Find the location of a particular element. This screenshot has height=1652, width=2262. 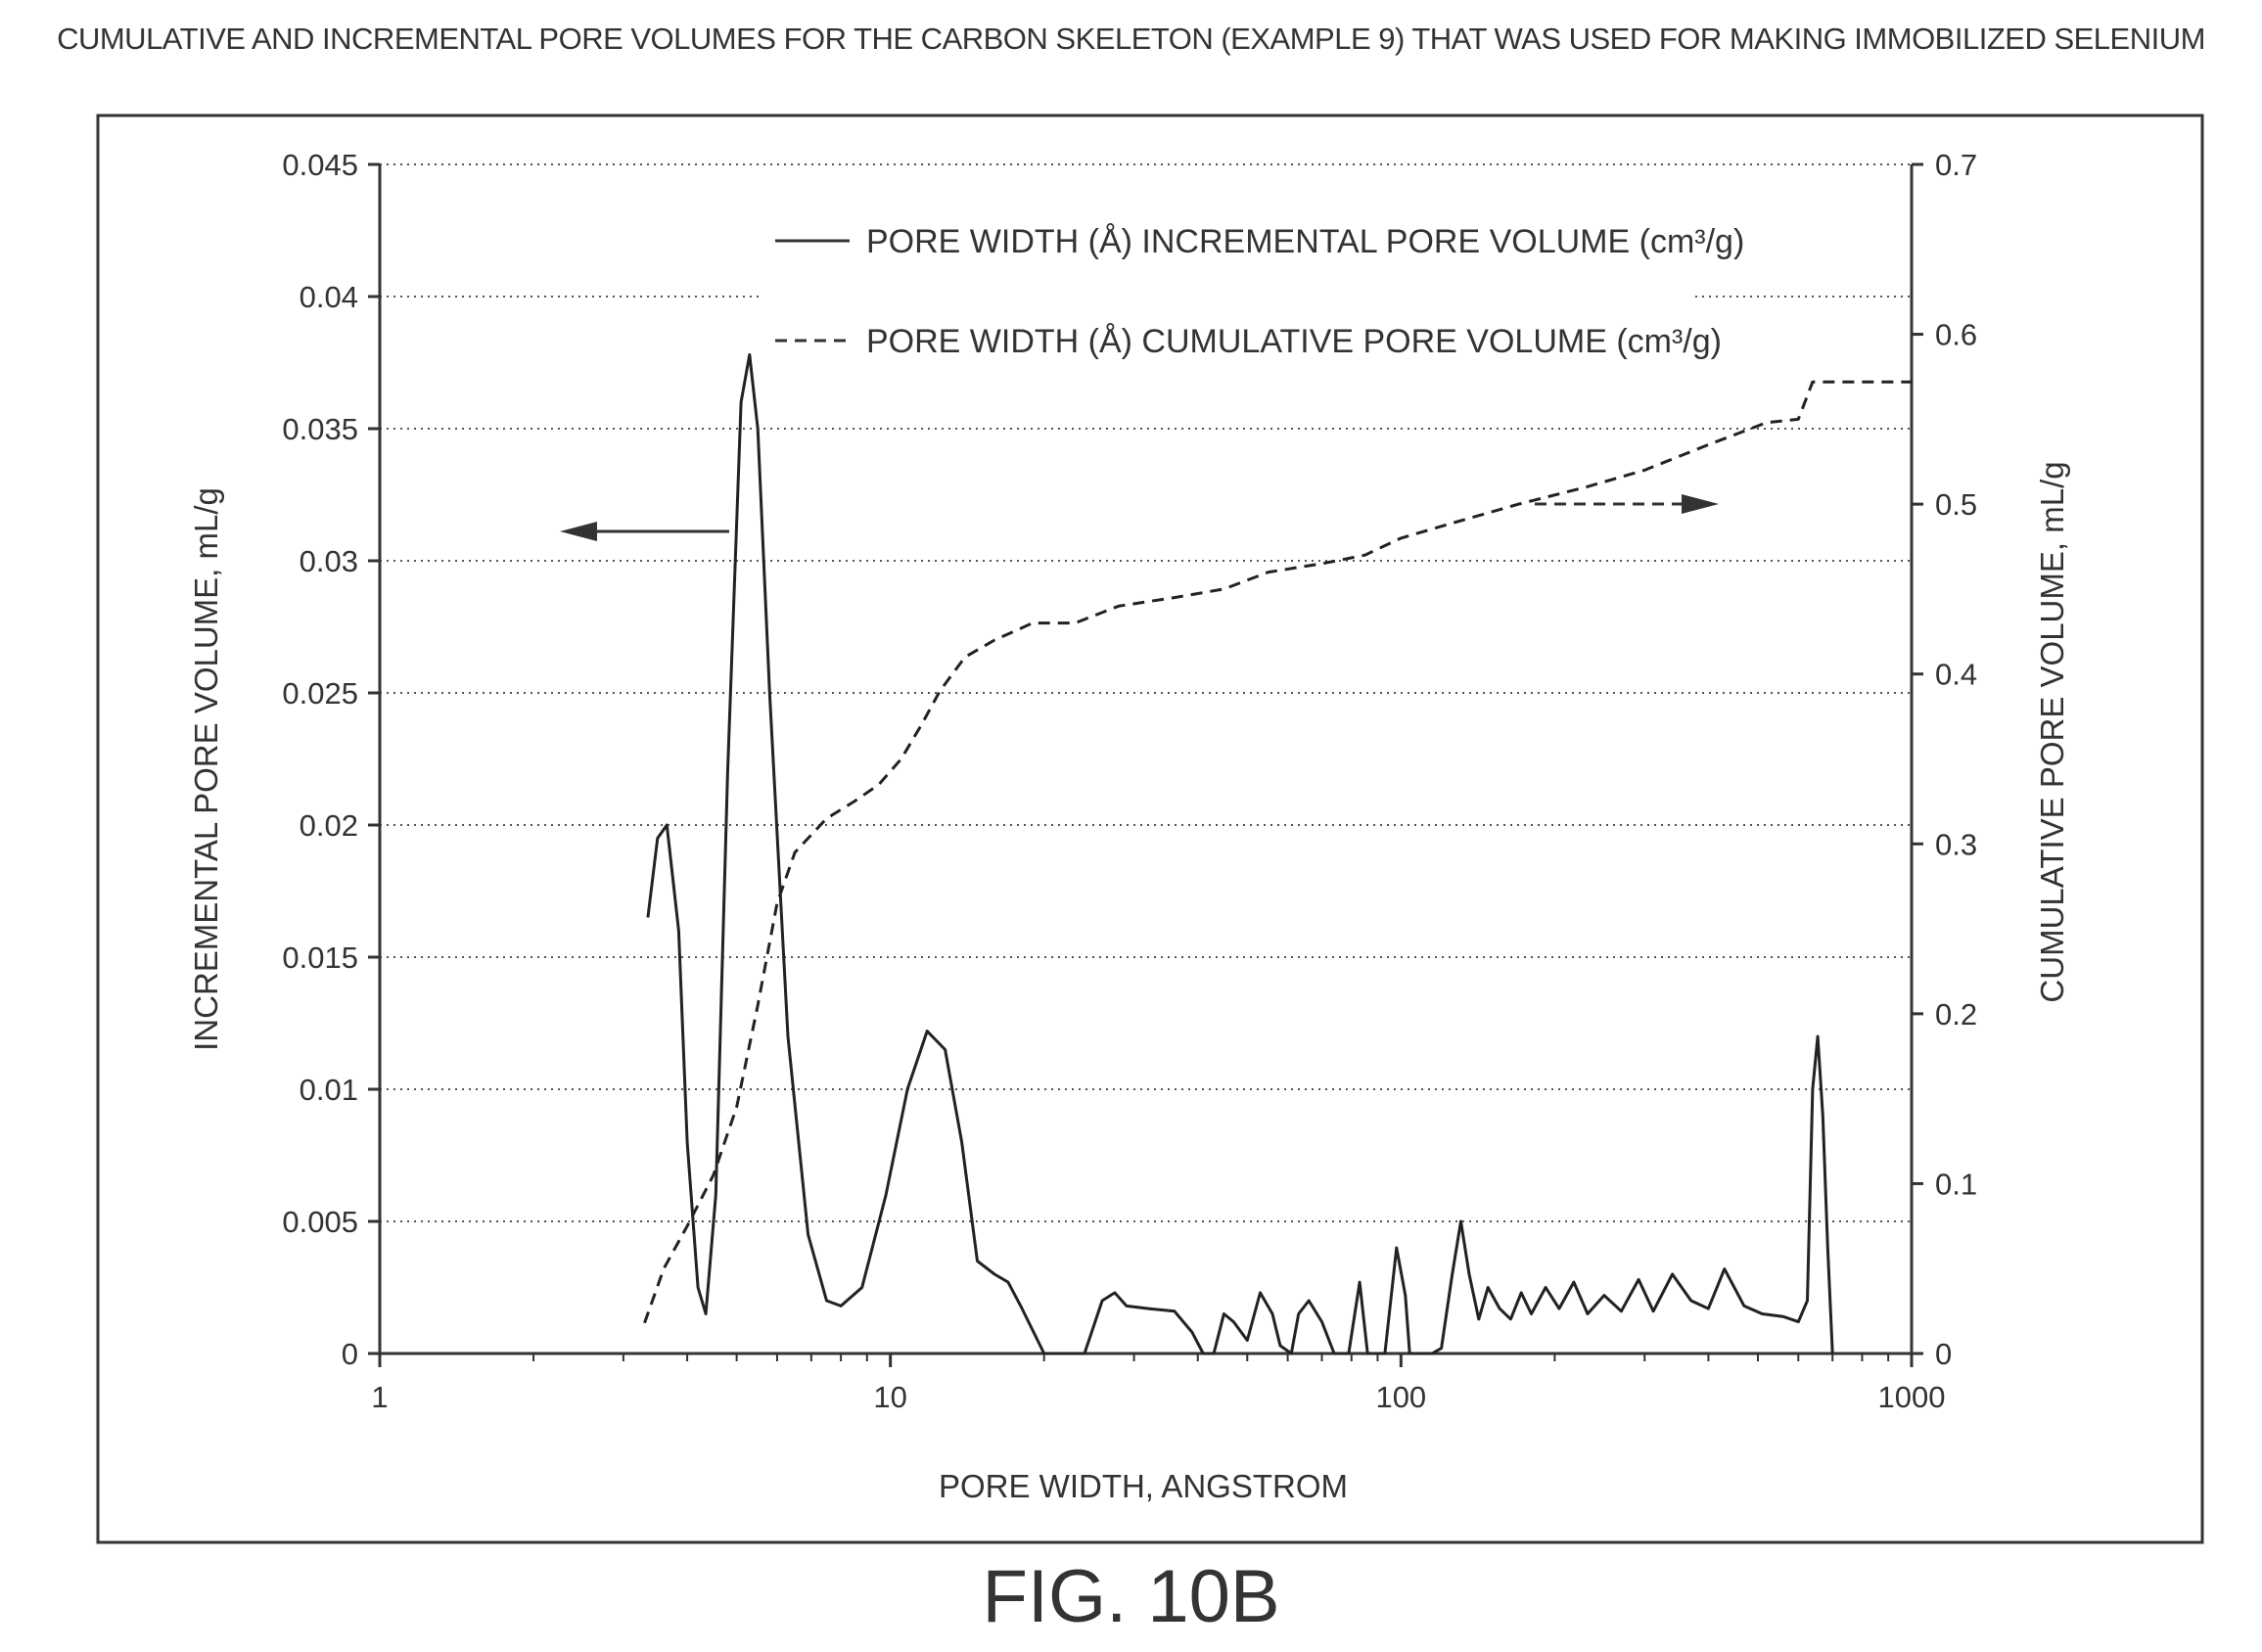

y-axis-left-label: INCREMENTAL PORE VOLUME, mL/g is located at coordinates (206, 769).